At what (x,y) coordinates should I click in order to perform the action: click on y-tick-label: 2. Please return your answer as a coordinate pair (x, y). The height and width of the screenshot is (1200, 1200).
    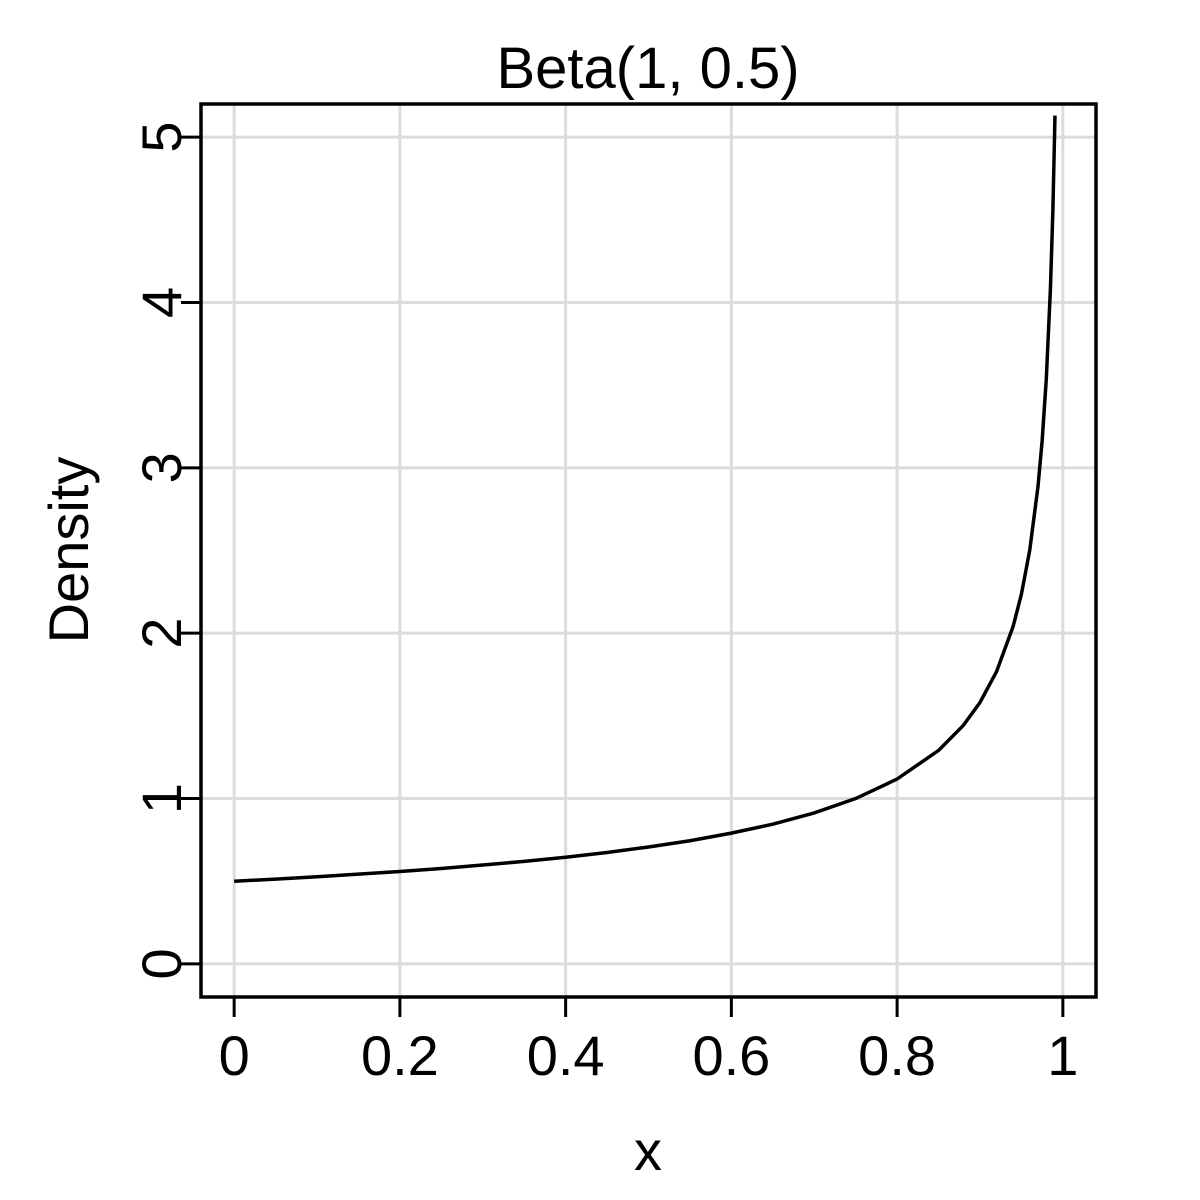
    Looking at the image, I should click on (161, 633).